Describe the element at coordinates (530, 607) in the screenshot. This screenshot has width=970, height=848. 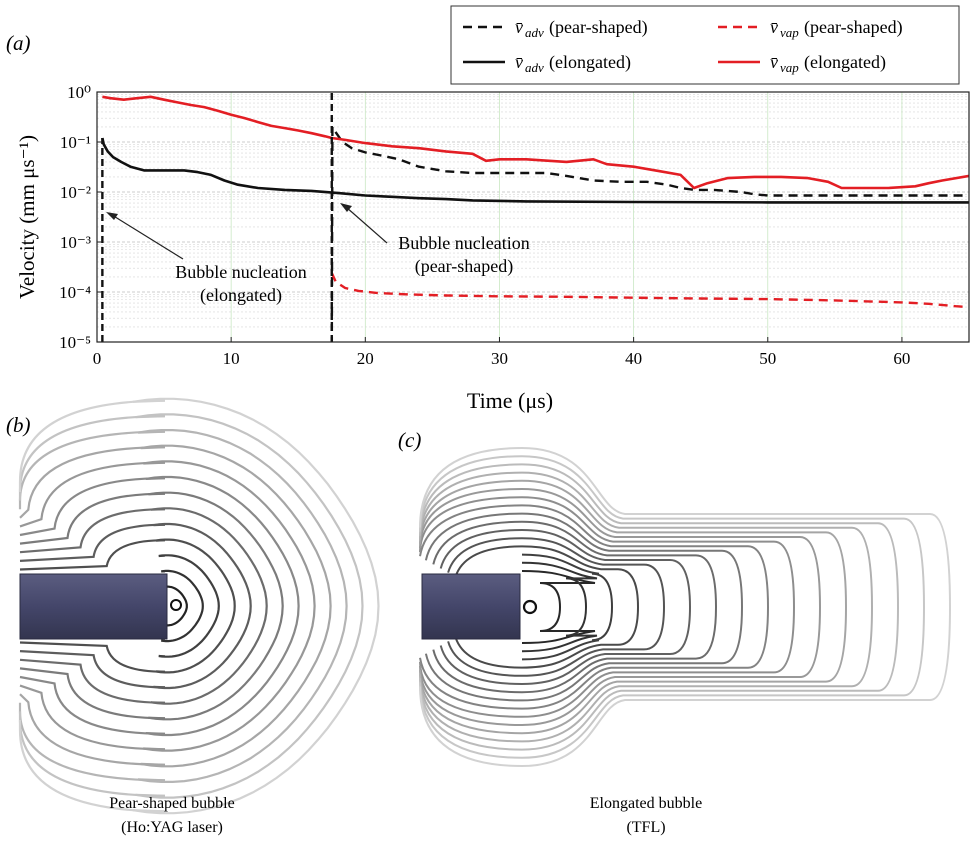
I see `nucleus-marker-c` at that location.